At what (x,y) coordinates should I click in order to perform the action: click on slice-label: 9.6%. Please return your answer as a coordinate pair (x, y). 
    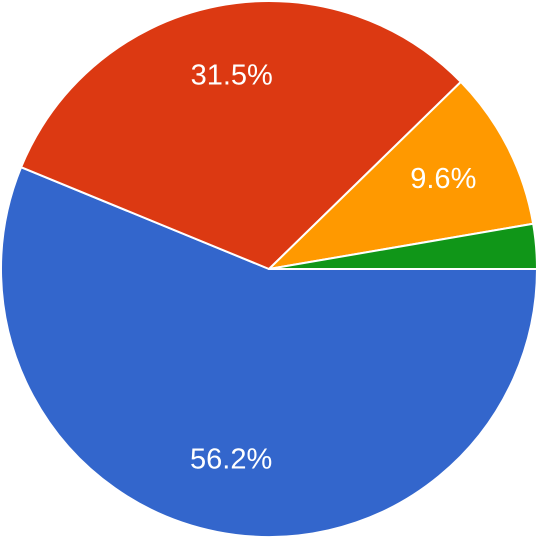
    Looking at the image, I should click on (443, 179).